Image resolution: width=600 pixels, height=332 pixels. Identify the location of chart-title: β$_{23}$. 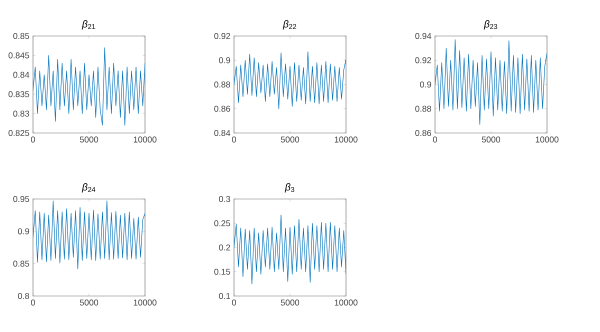
(491, 25).